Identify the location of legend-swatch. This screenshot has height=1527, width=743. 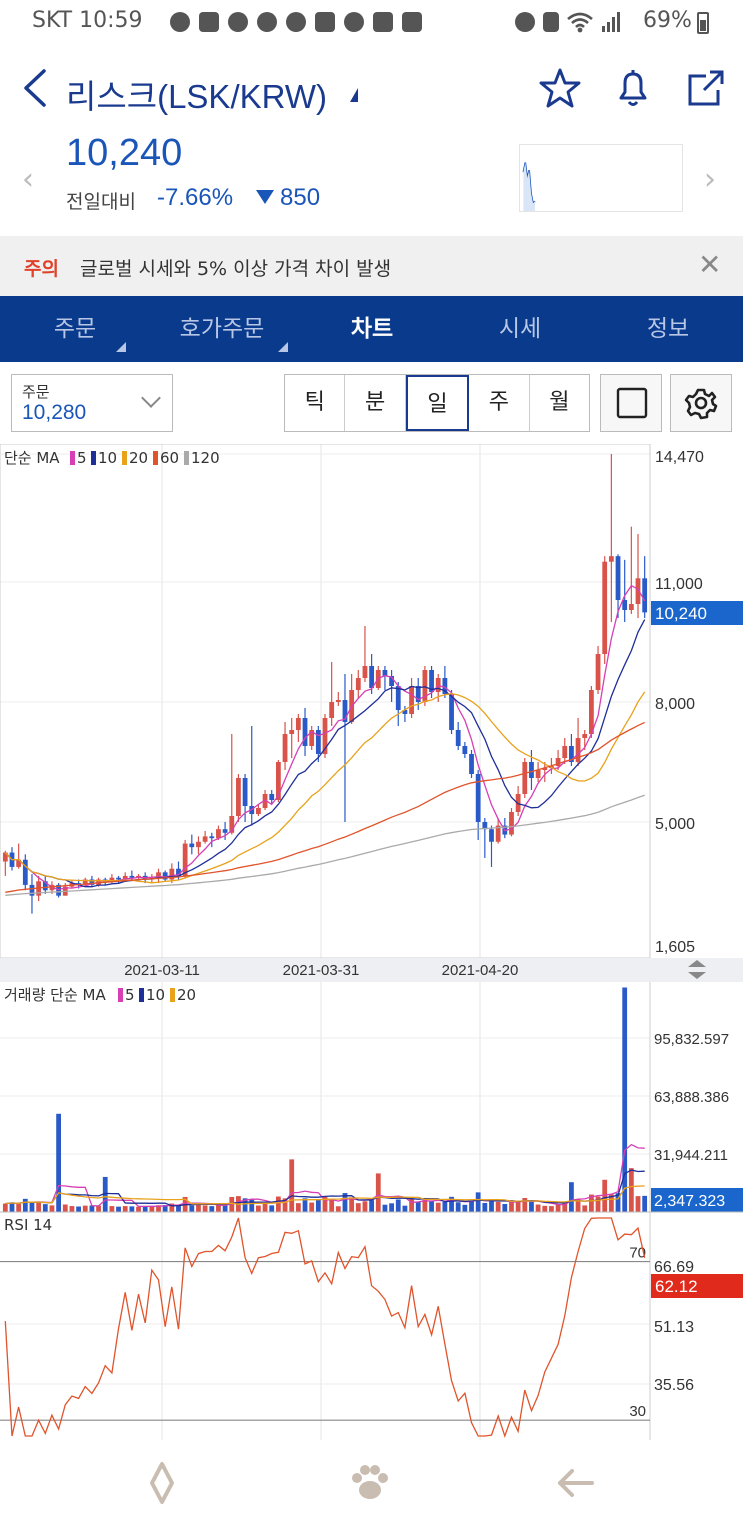
(72, 458).